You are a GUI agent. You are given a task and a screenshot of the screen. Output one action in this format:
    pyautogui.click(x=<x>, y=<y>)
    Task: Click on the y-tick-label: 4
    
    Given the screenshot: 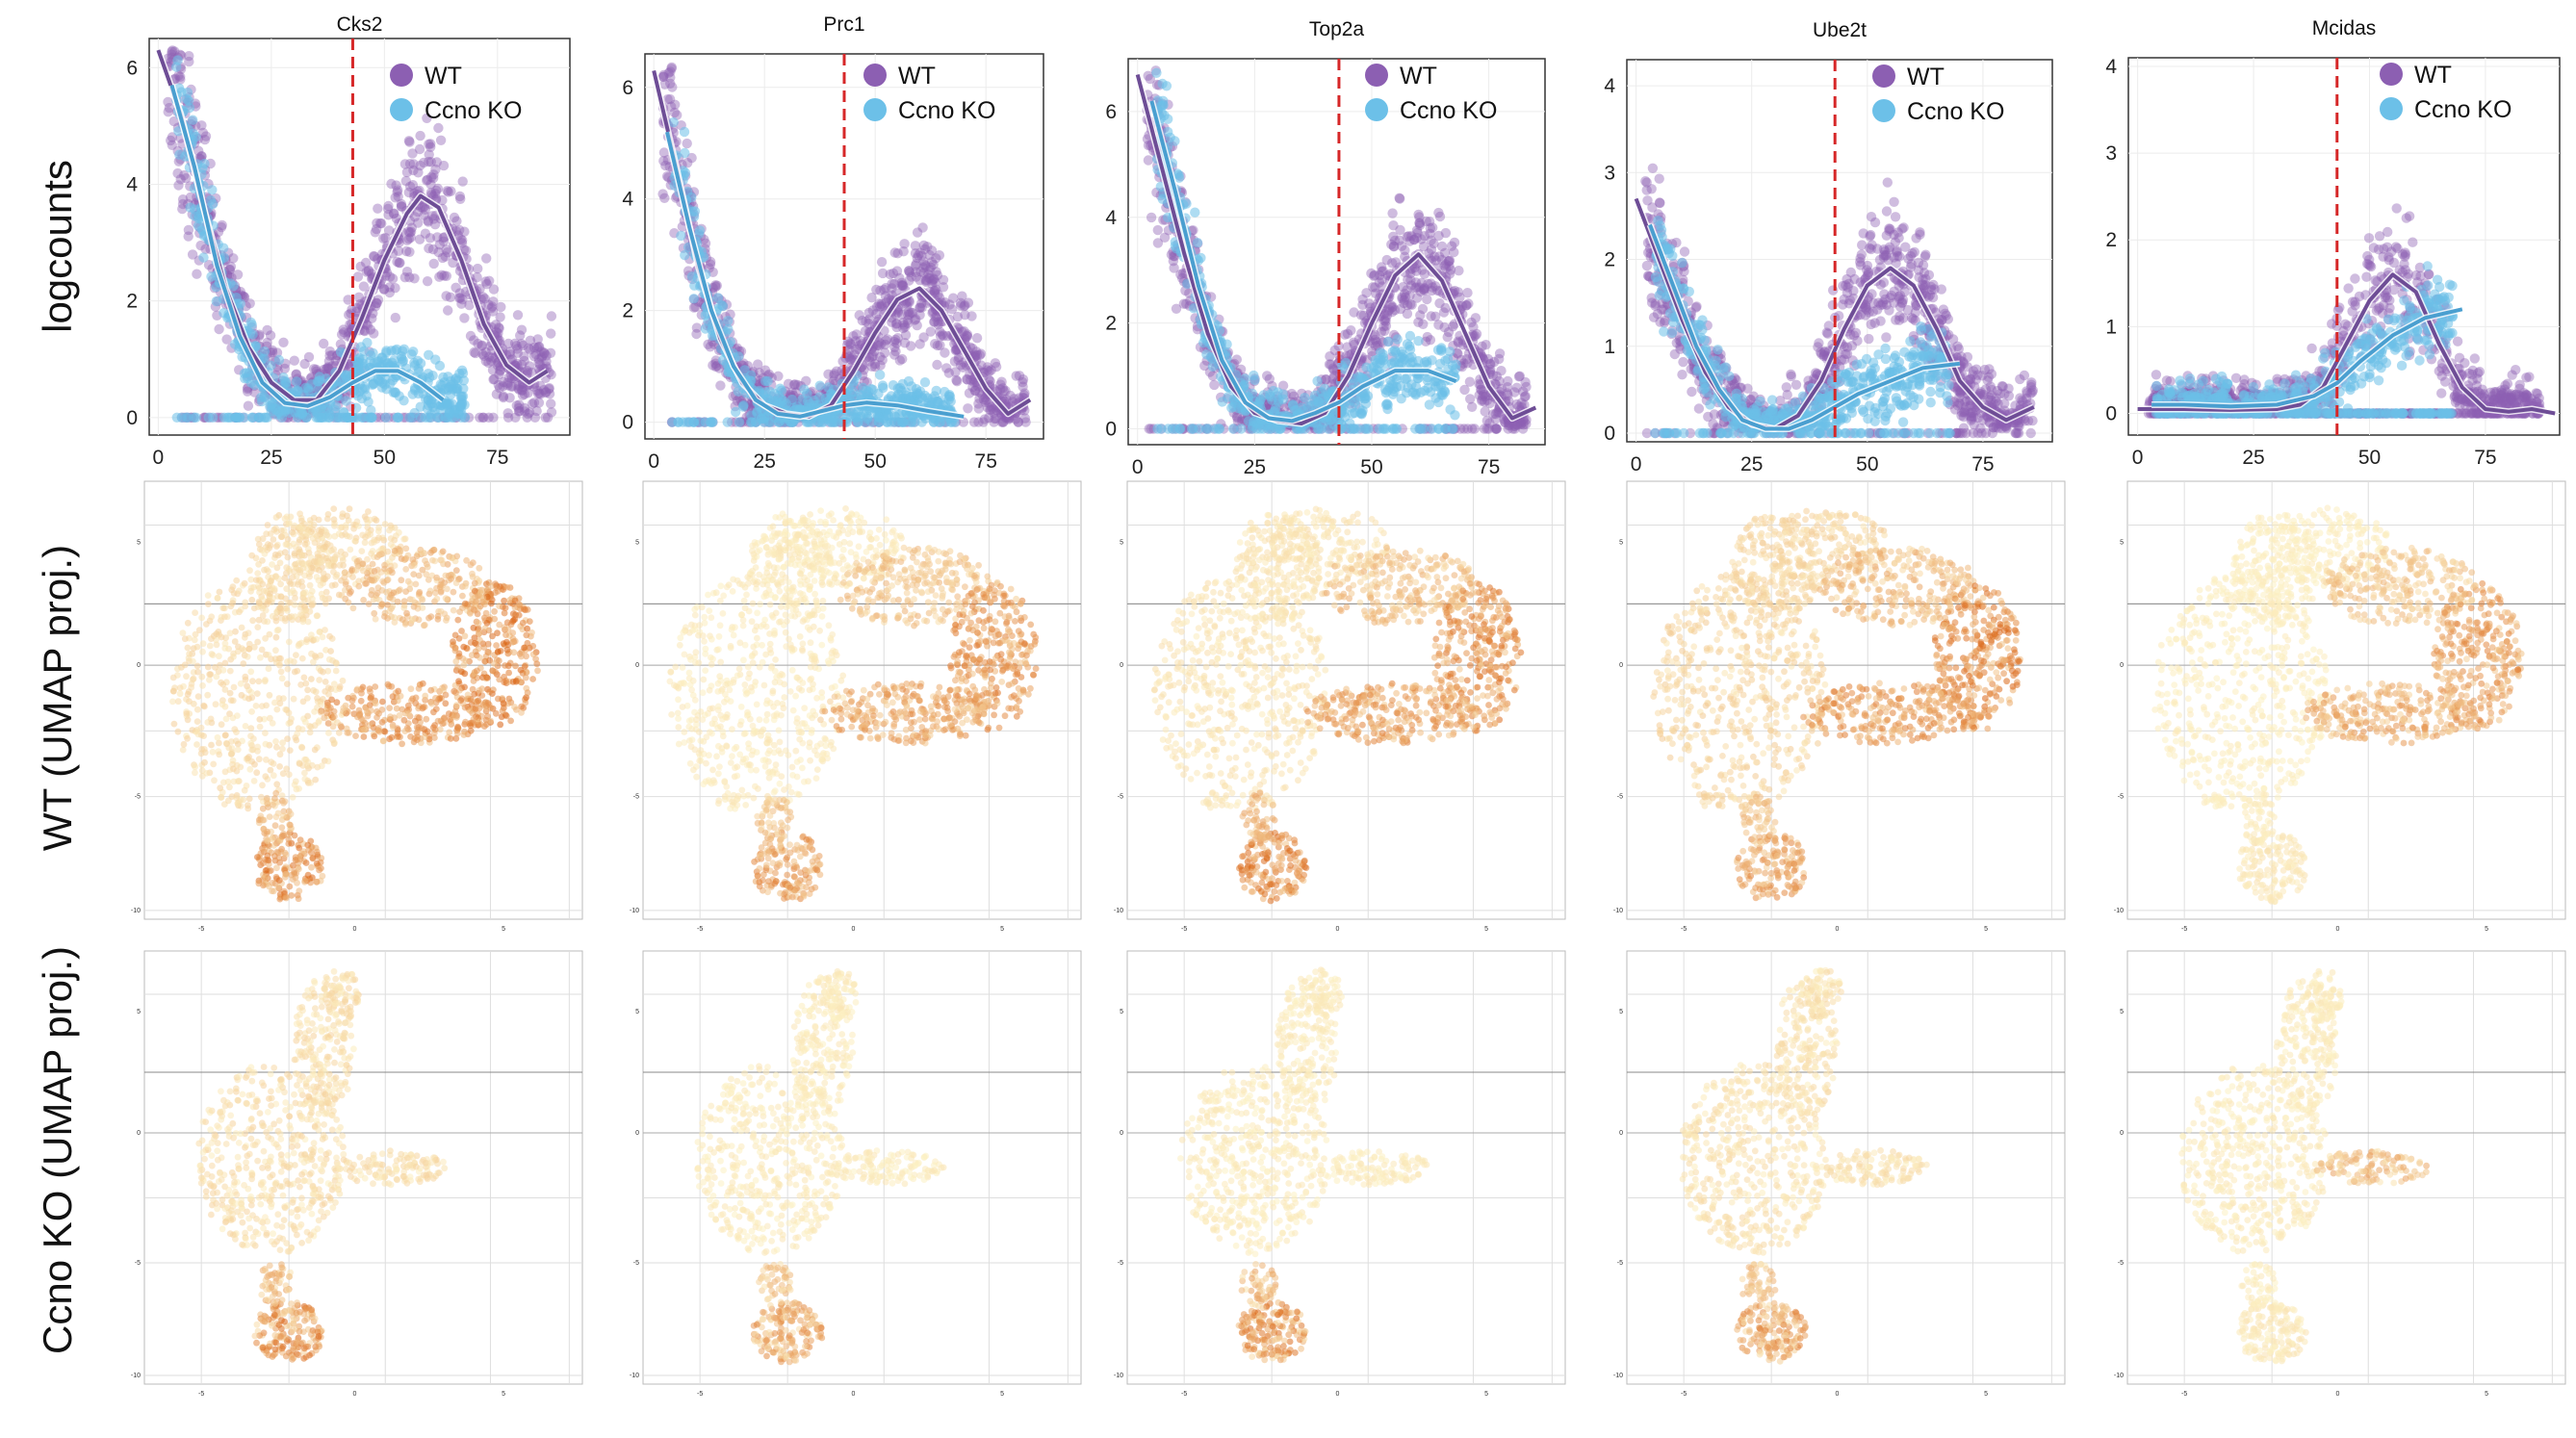 What is the action you would take?
    pyautogui.click(x=627, y=200)
    